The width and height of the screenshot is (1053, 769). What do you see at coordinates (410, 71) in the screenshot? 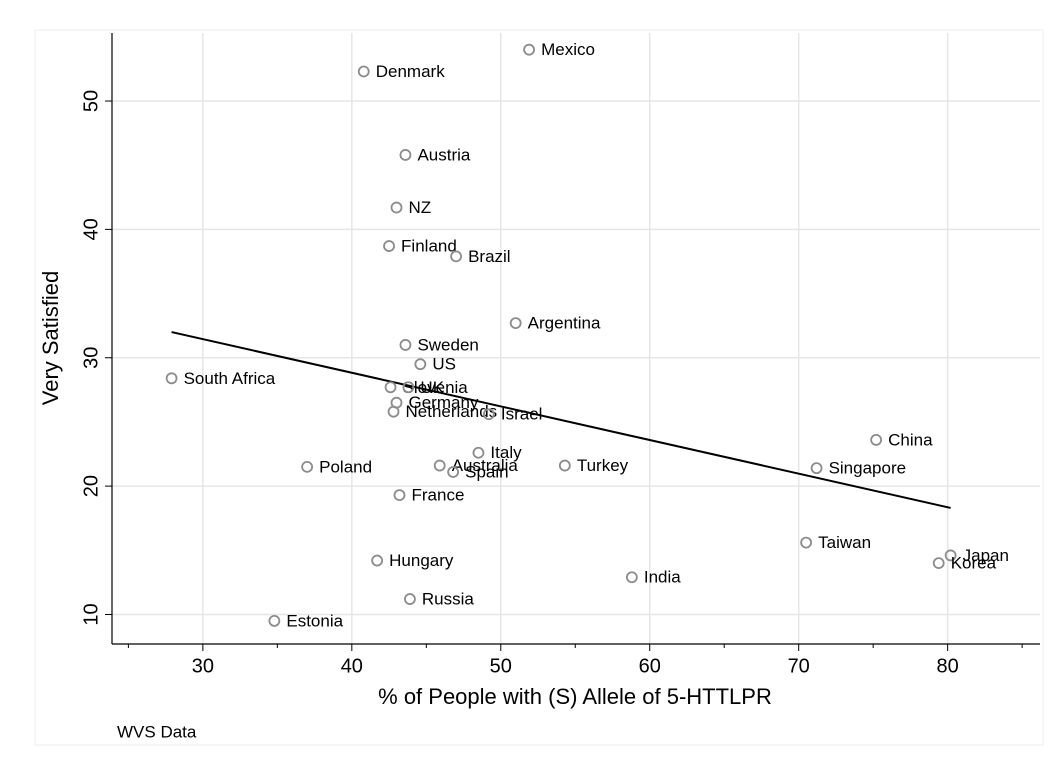
I see `point-label: Denmark` at bounding box center [410, 71].